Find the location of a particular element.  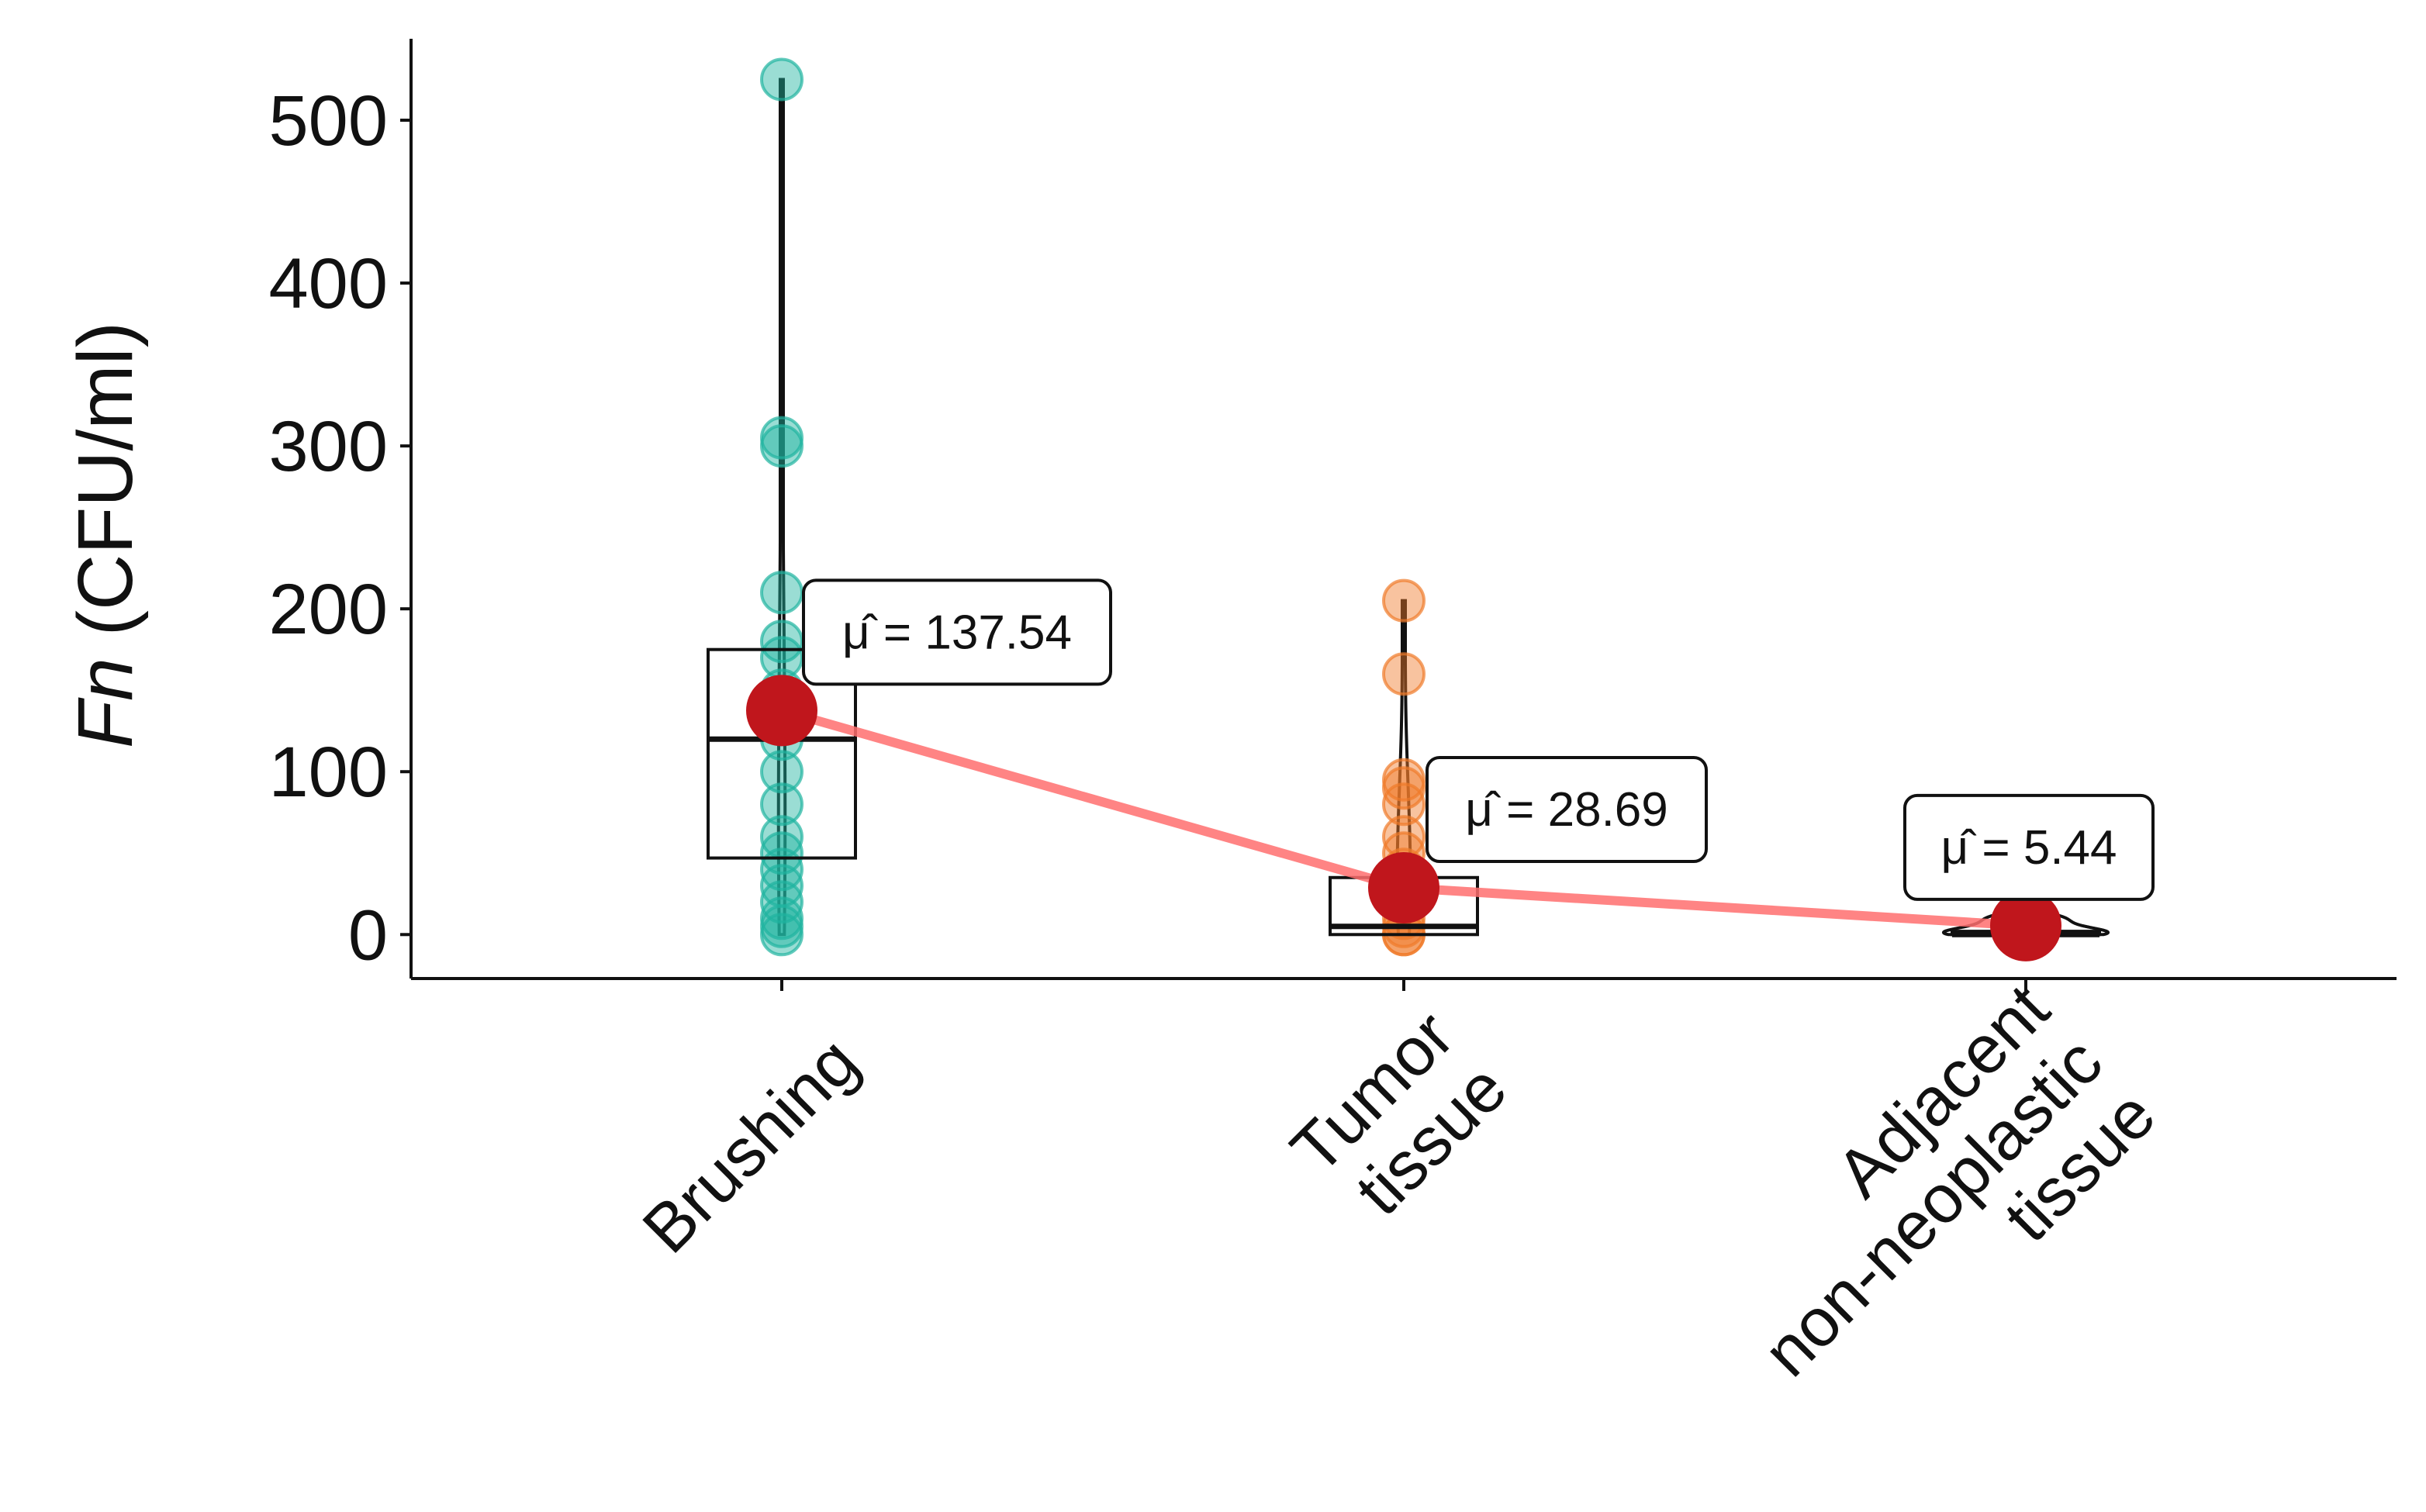

y-tick-label: 0 is located at coordinates (368, 935).